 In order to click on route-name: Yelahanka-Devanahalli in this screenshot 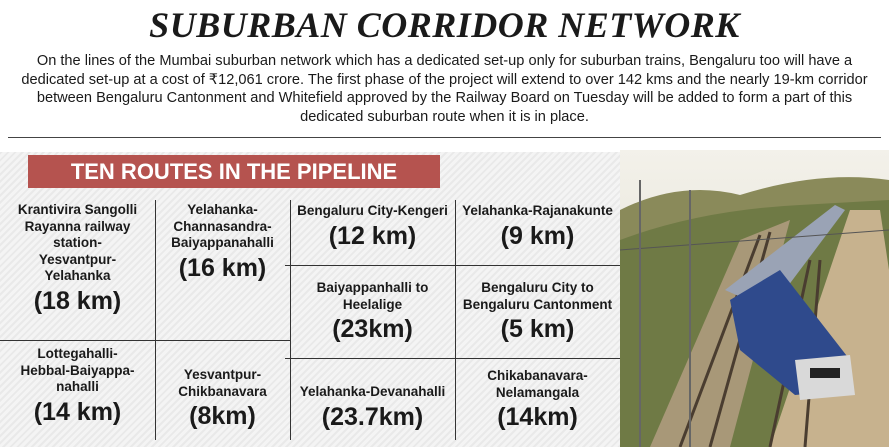, I will do `click(372, 391)`.